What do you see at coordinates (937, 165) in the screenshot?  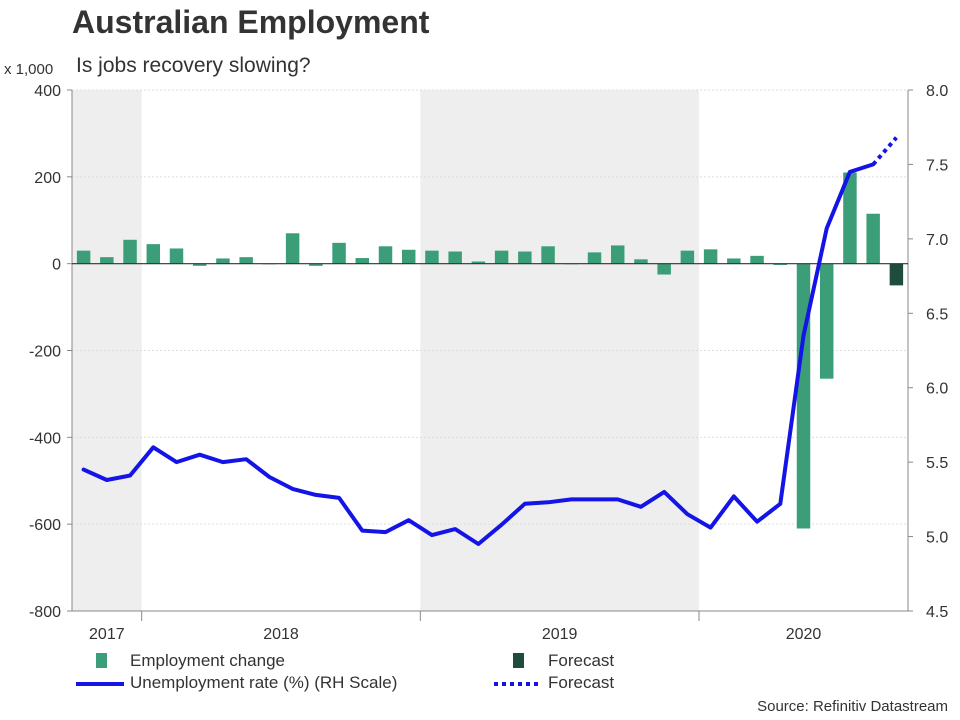 I see `right-tick-label: 7.5` at bounding box center [937, 165].